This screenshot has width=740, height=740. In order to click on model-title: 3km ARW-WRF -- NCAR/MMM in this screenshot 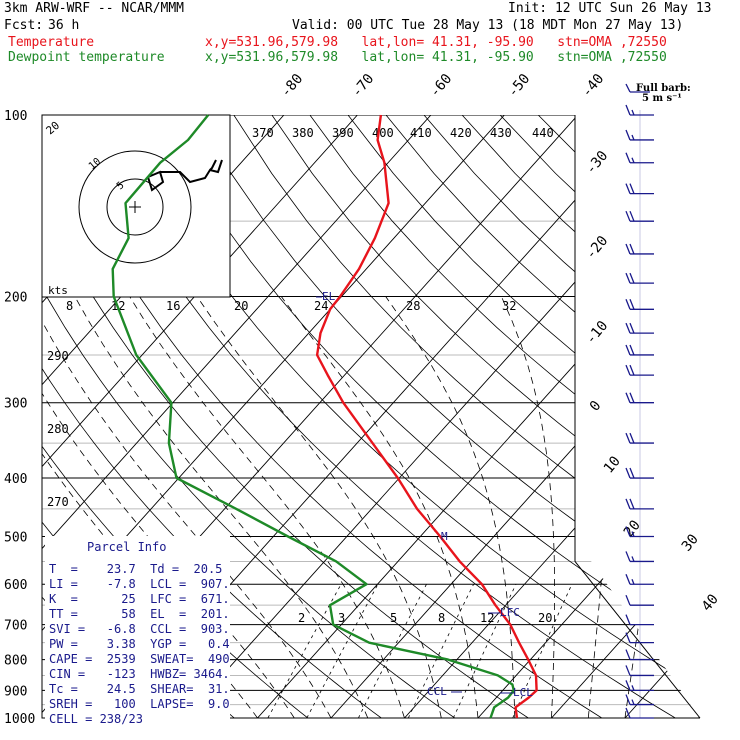, I will do `click(94, 8)`.